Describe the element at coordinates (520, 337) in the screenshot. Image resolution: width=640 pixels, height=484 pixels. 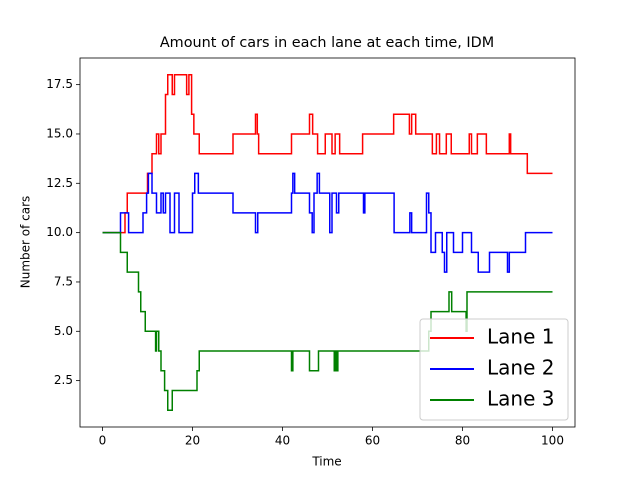
I see `legend-label: Lane 1` at that location.